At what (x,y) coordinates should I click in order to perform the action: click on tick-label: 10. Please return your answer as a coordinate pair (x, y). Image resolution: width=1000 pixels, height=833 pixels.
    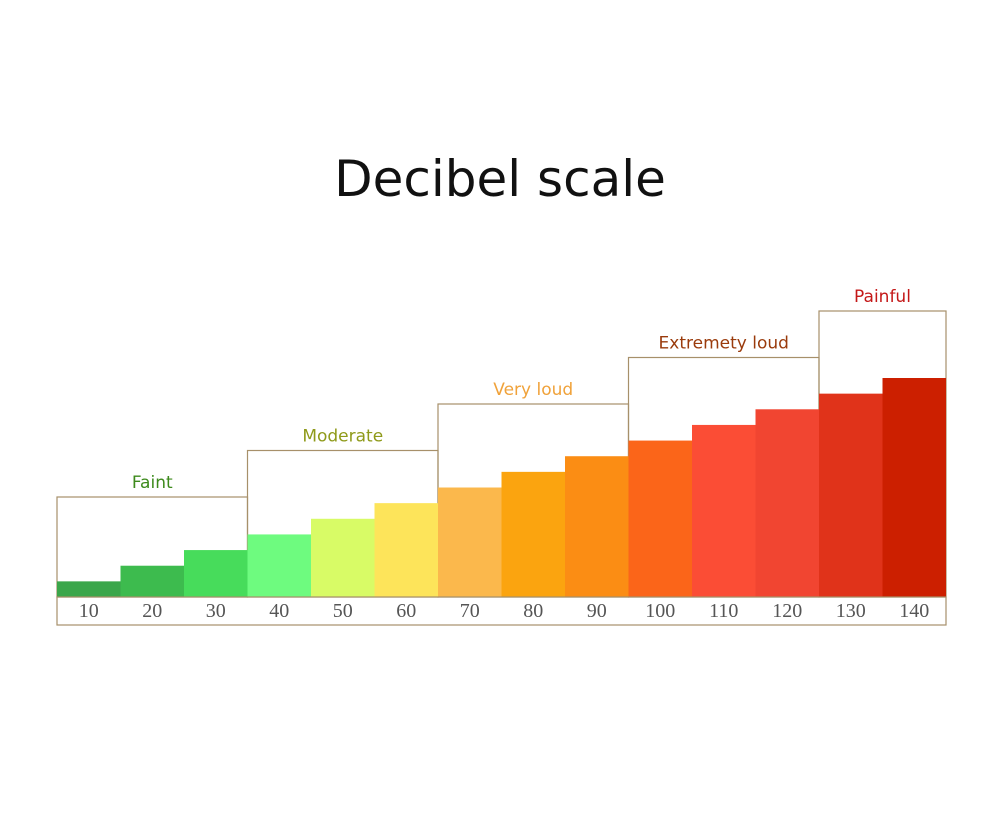
    Looking at the image, I should click on (89, 611).